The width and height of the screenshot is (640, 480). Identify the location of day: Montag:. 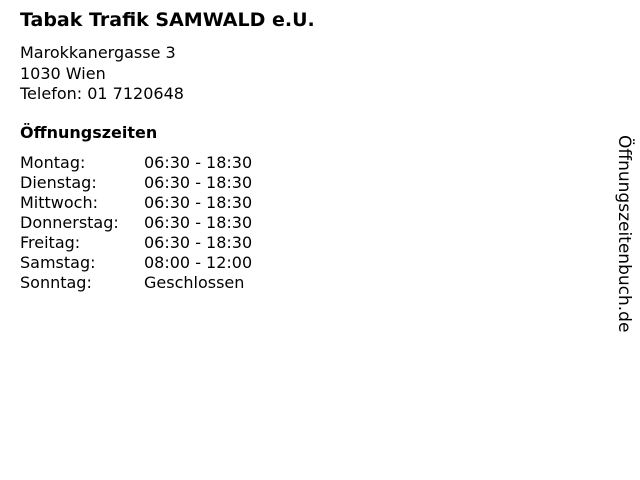
(53, 162).